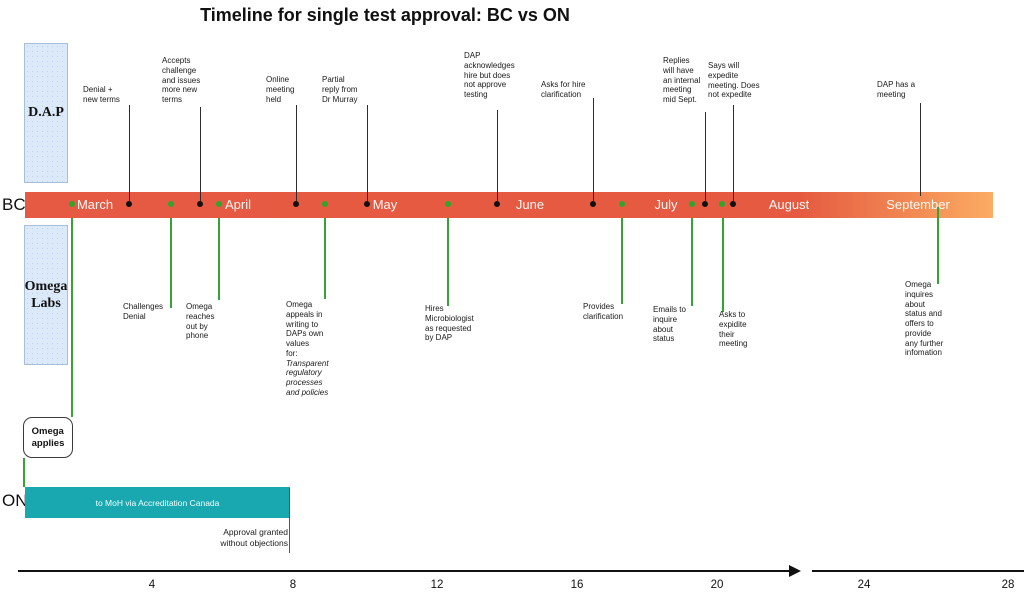 The width and height of the screenshot is (1024, 598). Describe the element at coordinates (789, 204) in the screenshot. I see `month-label-august: August` at that location.